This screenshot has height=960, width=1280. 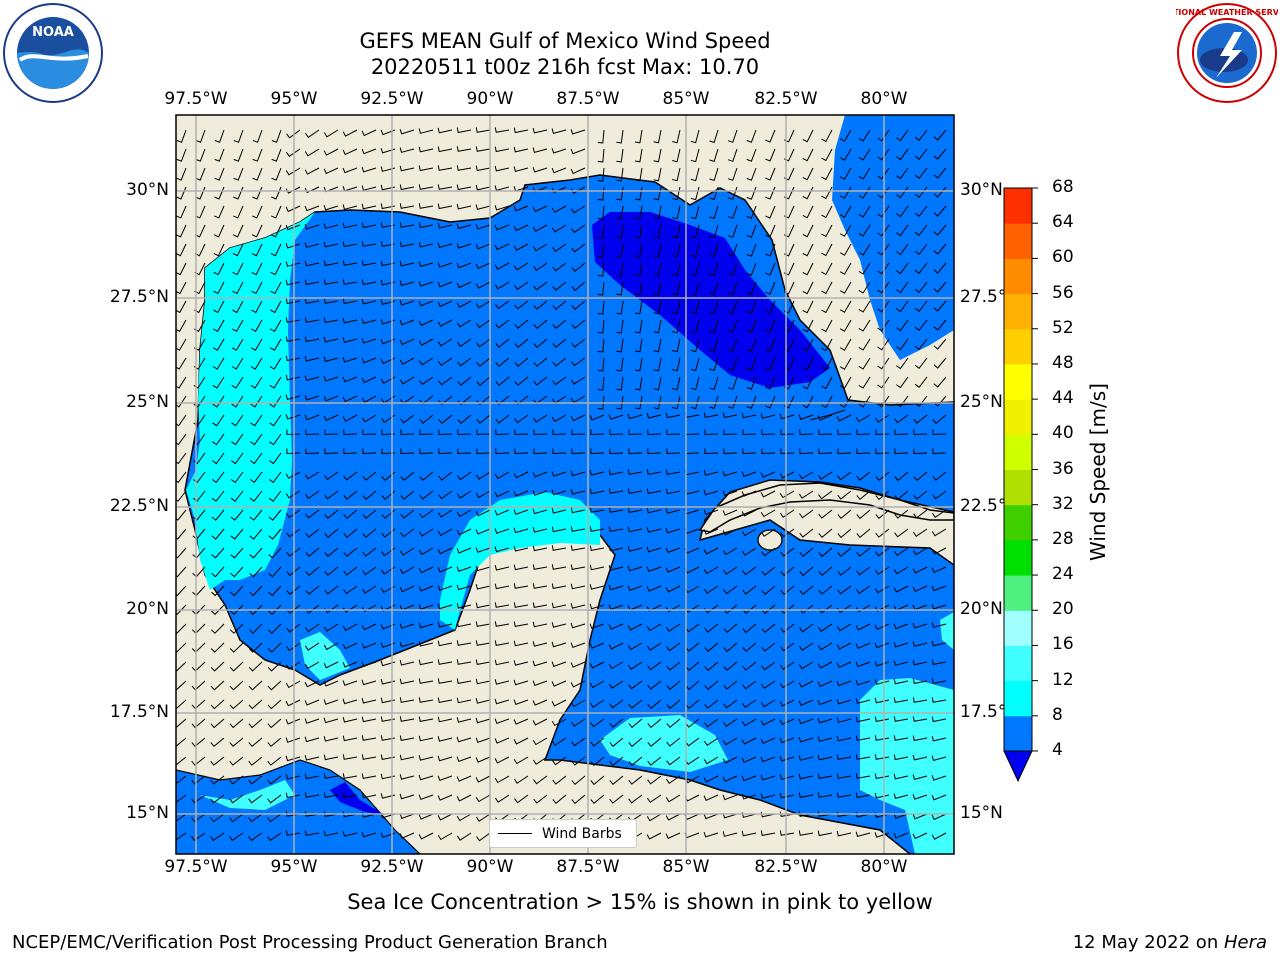 I want to click on map-legend: Wind Barbs, so click(x=563, y=833).